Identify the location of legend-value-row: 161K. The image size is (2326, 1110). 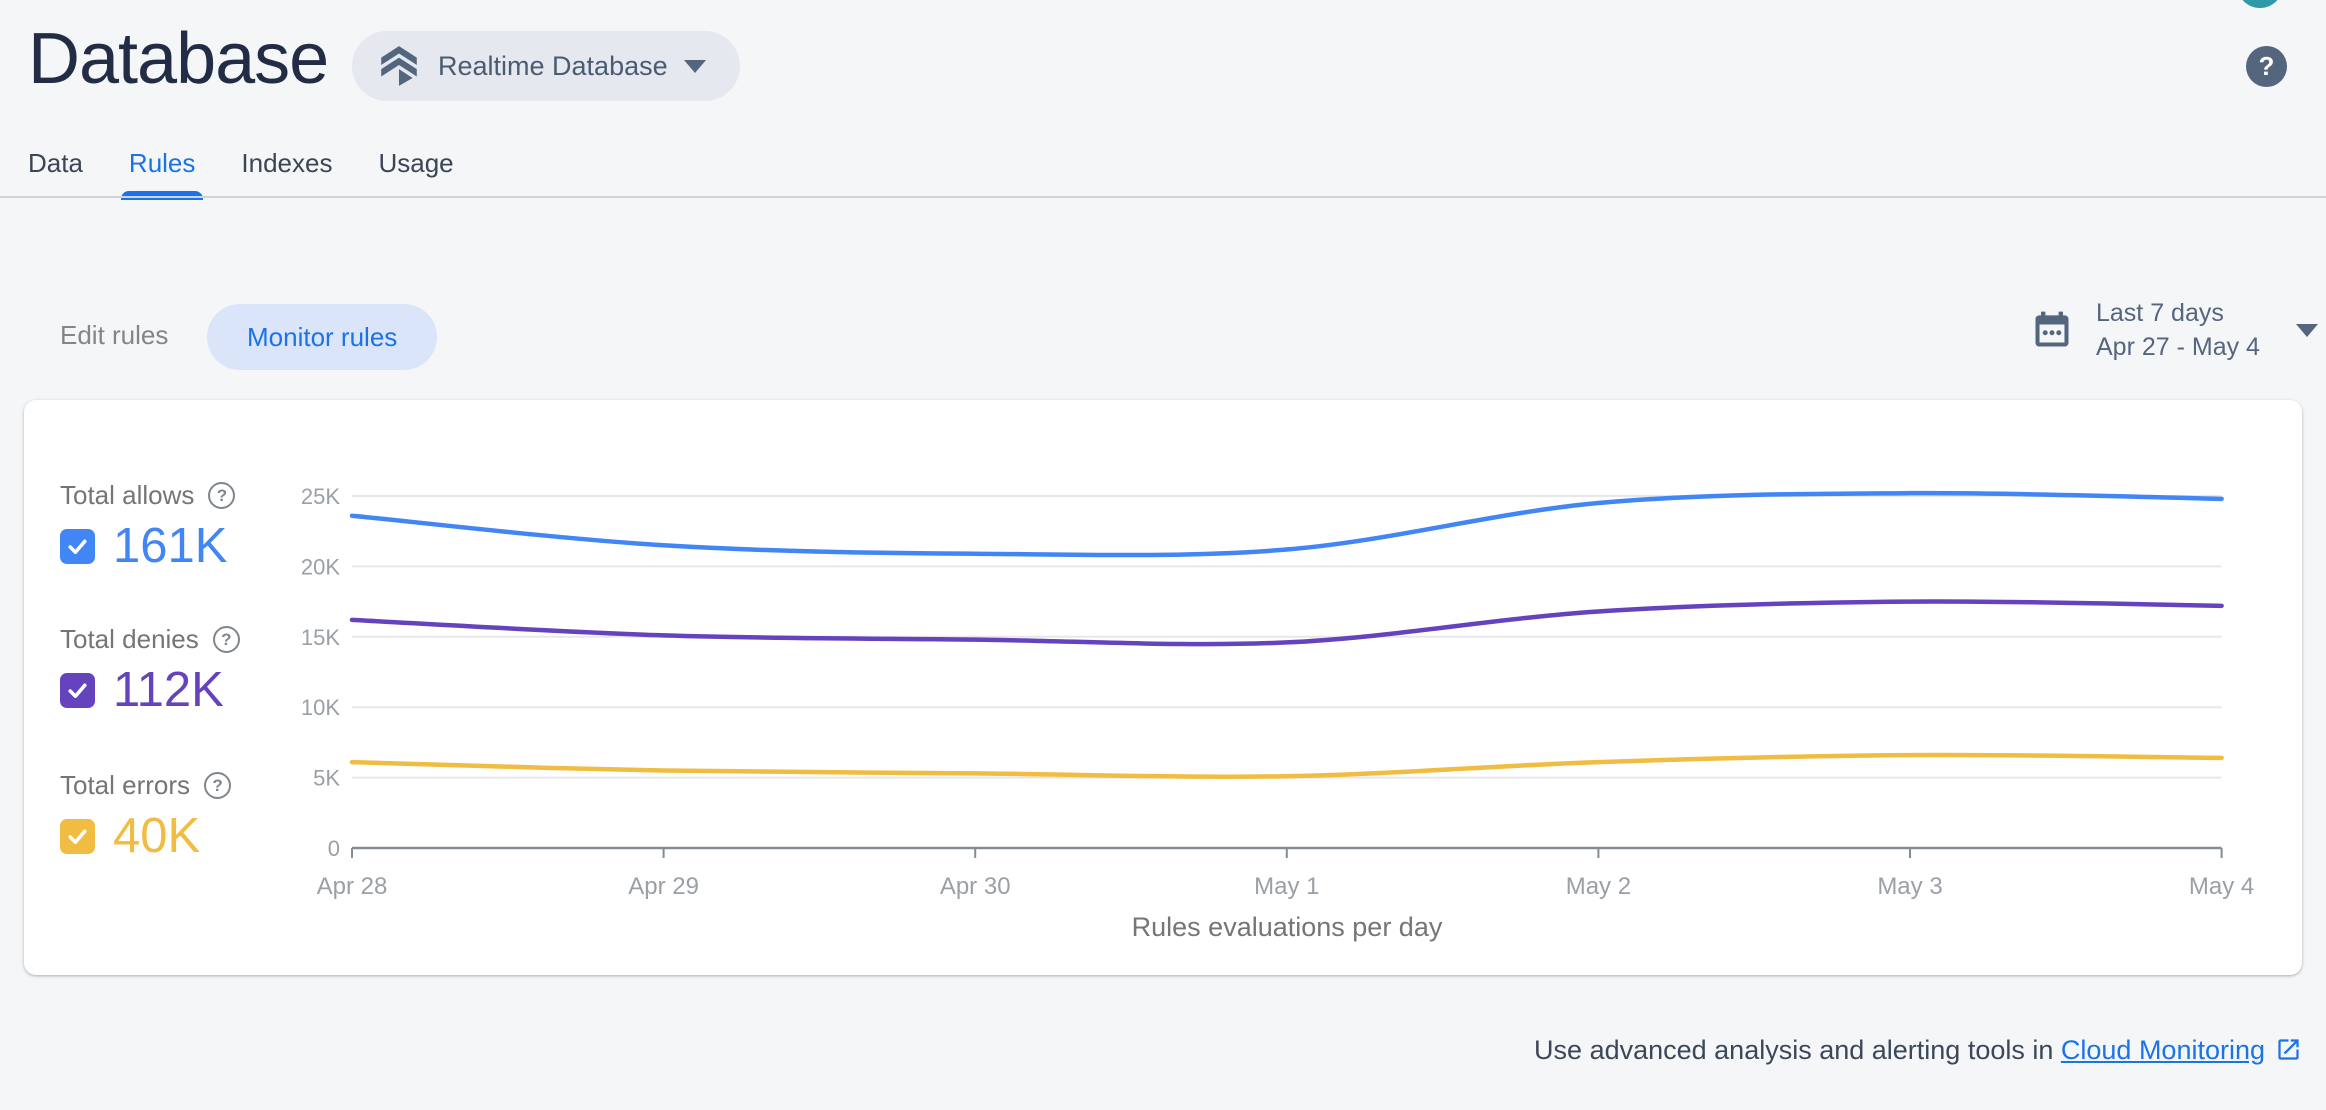
(143, 546).